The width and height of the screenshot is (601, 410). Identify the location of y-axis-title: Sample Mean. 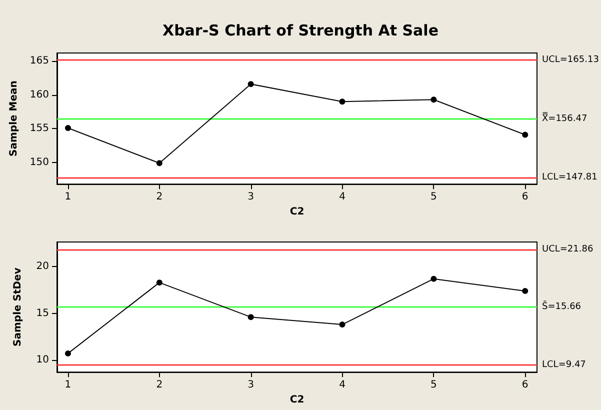
(14, 118).